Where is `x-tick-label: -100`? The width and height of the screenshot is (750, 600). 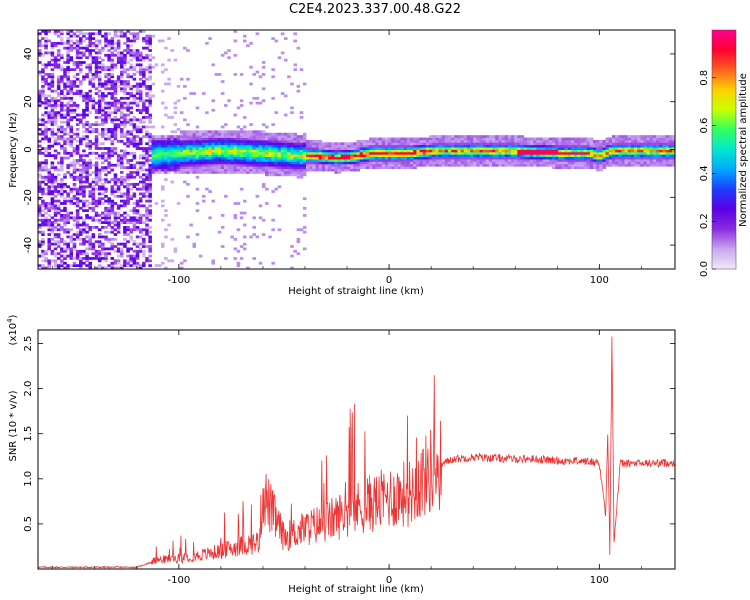
x-tick-label: -100 is located at coordinates (179, 280).